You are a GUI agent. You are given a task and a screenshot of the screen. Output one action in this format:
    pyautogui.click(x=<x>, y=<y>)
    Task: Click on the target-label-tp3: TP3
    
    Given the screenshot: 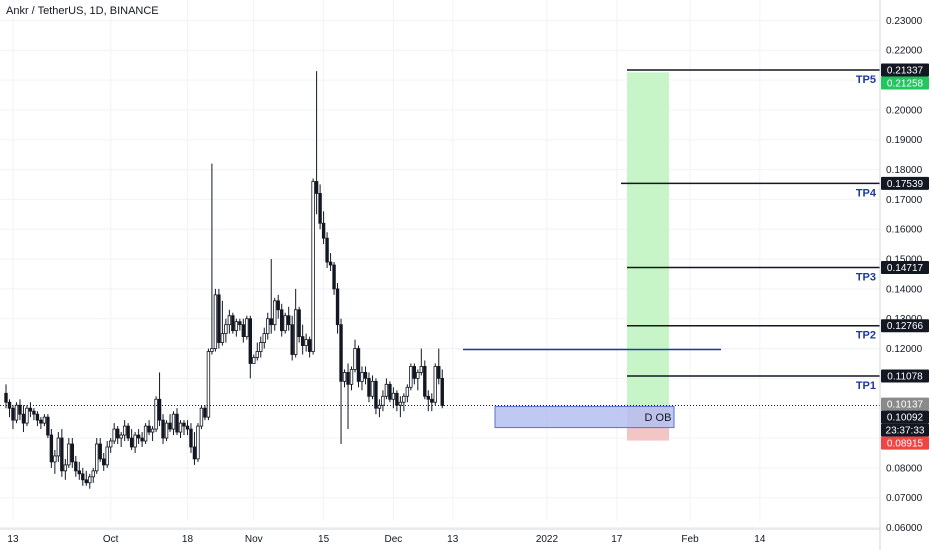 What is the action you would take?
    pyautogui.click(x=866, y=277)
    